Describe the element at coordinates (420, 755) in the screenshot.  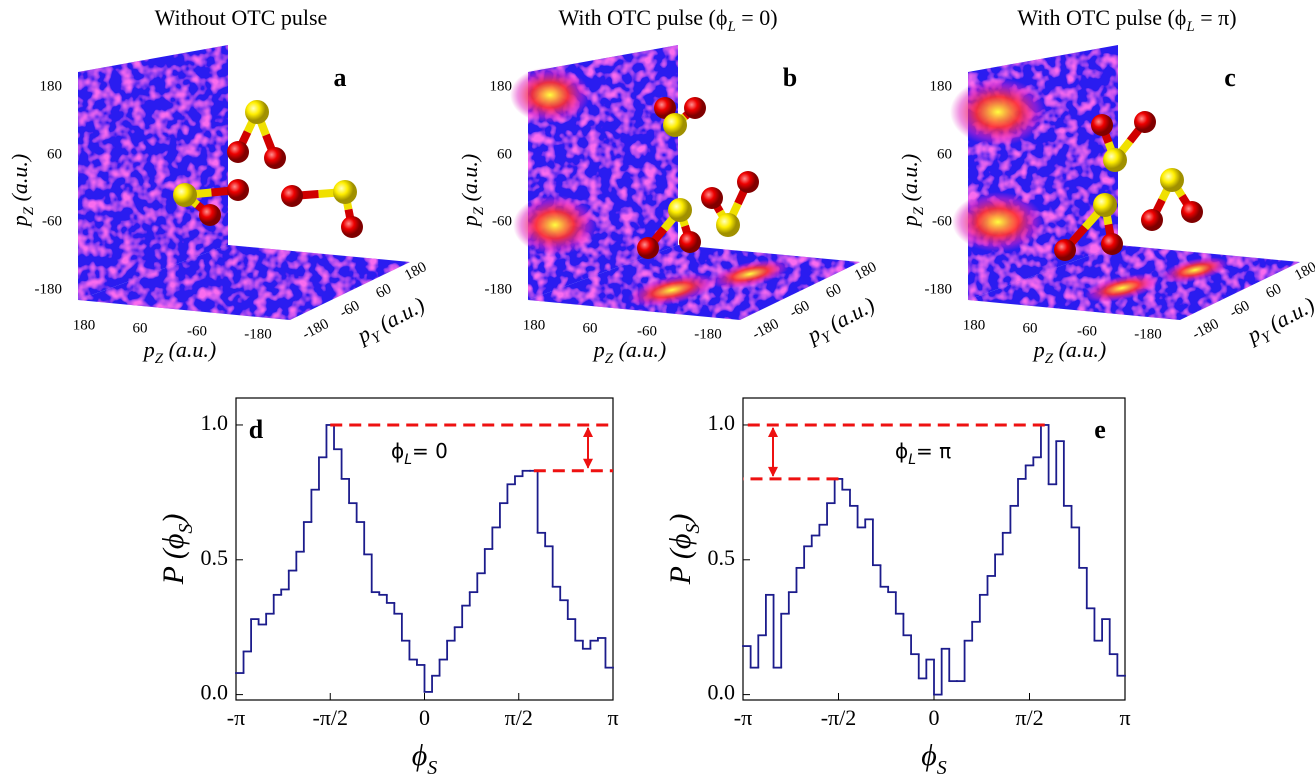
I see `x-axis-label-part: ϕ` at that location.